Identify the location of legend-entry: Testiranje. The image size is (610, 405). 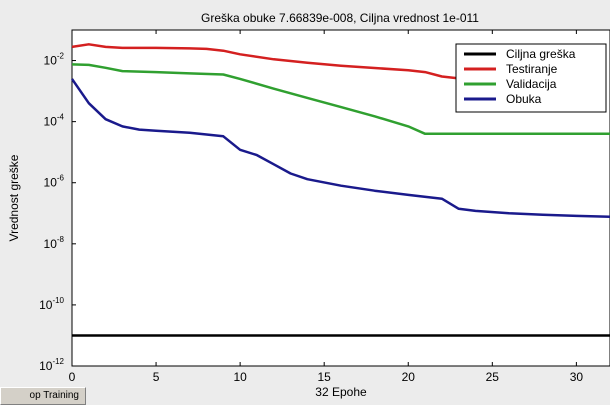
(532, 69).